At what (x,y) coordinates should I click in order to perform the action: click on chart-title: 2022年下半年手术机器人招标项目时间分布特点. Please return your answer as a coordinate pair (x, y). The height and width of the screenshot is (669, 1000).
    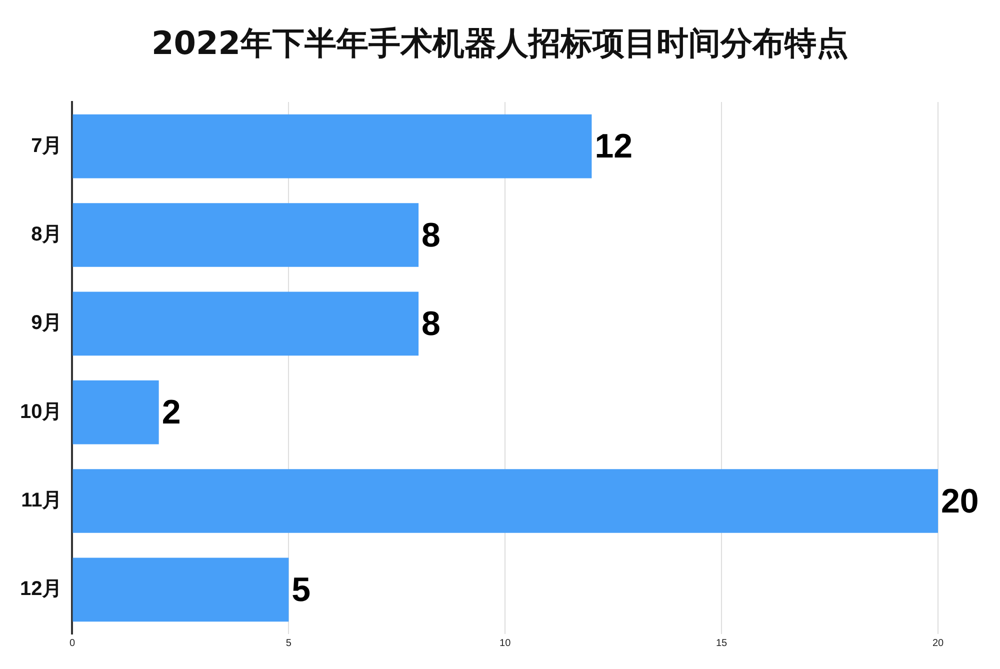
    Looking at the image, I should click on (500, 43).